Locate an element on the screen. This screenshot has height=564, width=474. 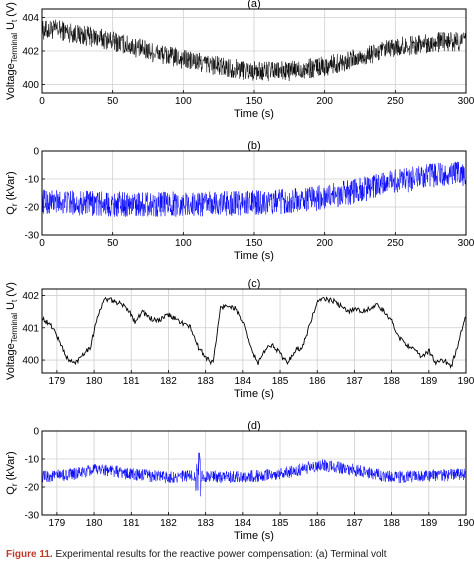
y-tick-label: 404 is located at coordinates (30, 18).